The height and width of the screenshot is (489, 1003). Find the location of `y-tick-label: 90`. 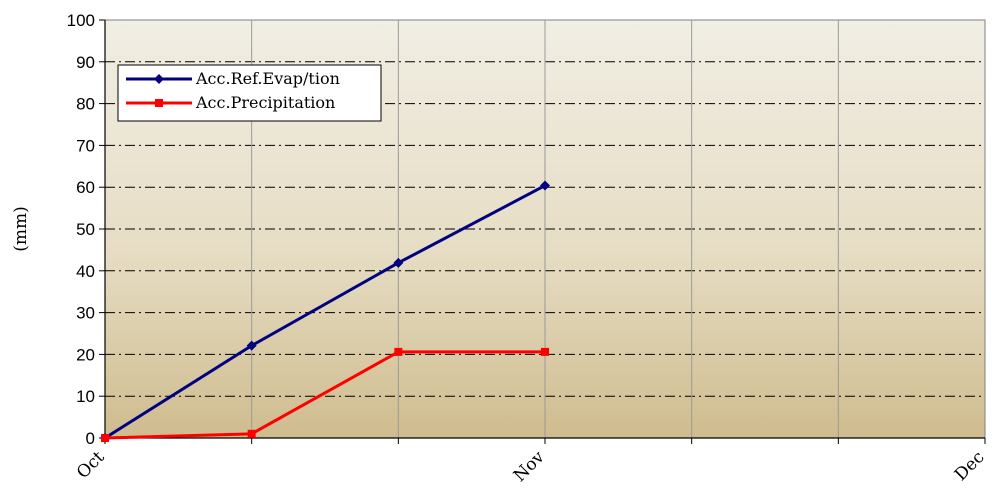

y-tick-label: 90 is located at coordinates (85, 62).